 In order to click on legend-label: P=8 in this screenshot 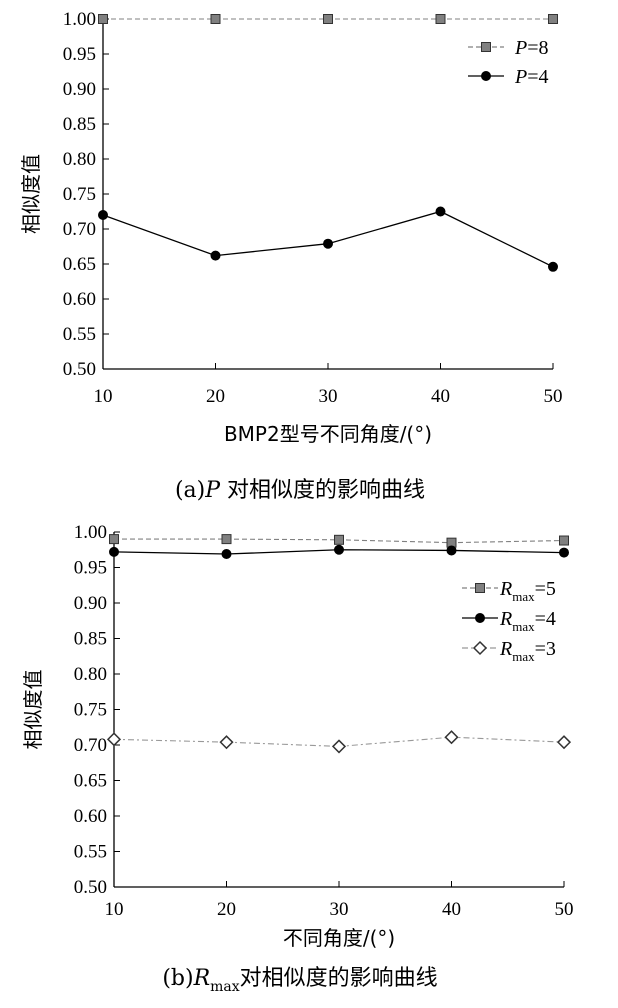, I will do `click(531, 48)`.